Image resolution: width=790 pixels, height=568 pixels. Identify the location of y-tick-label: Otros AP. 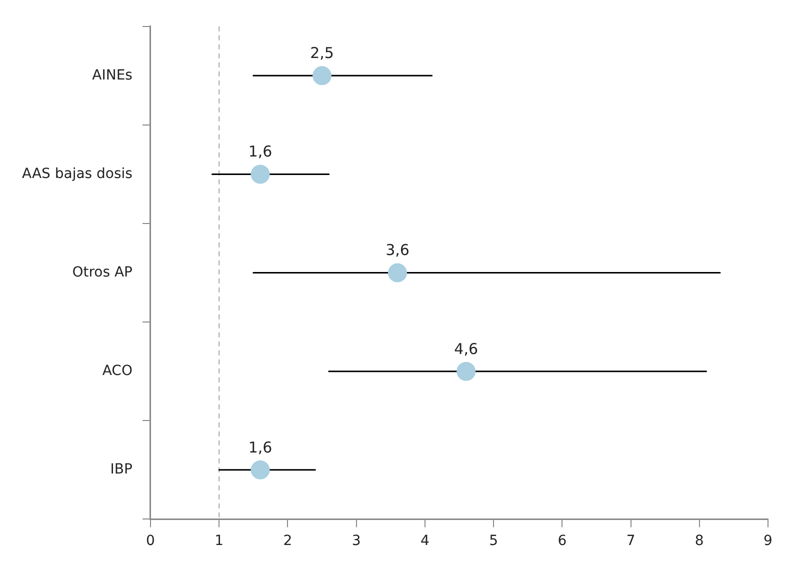
(102, 272).